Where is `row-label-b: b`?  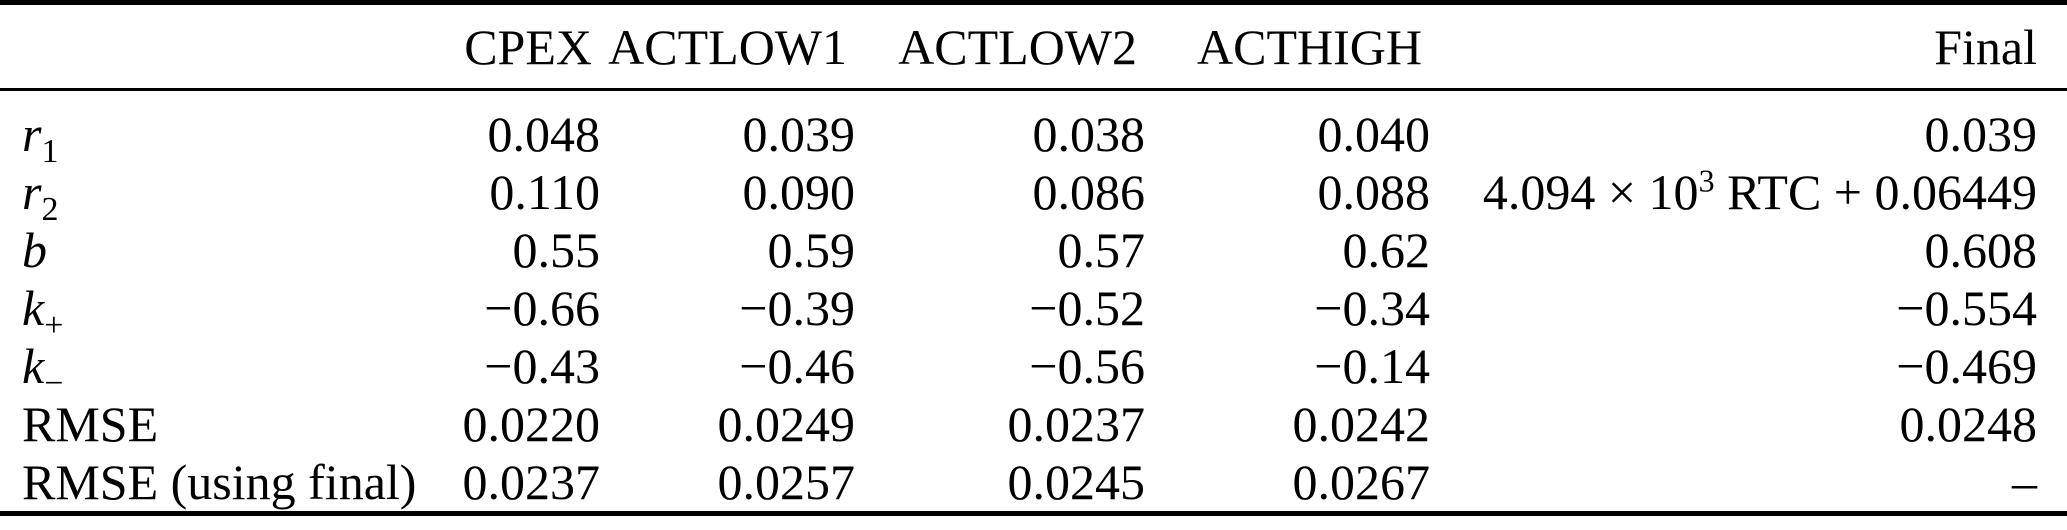 row-label-b: b is located at coordinates (170, 250).